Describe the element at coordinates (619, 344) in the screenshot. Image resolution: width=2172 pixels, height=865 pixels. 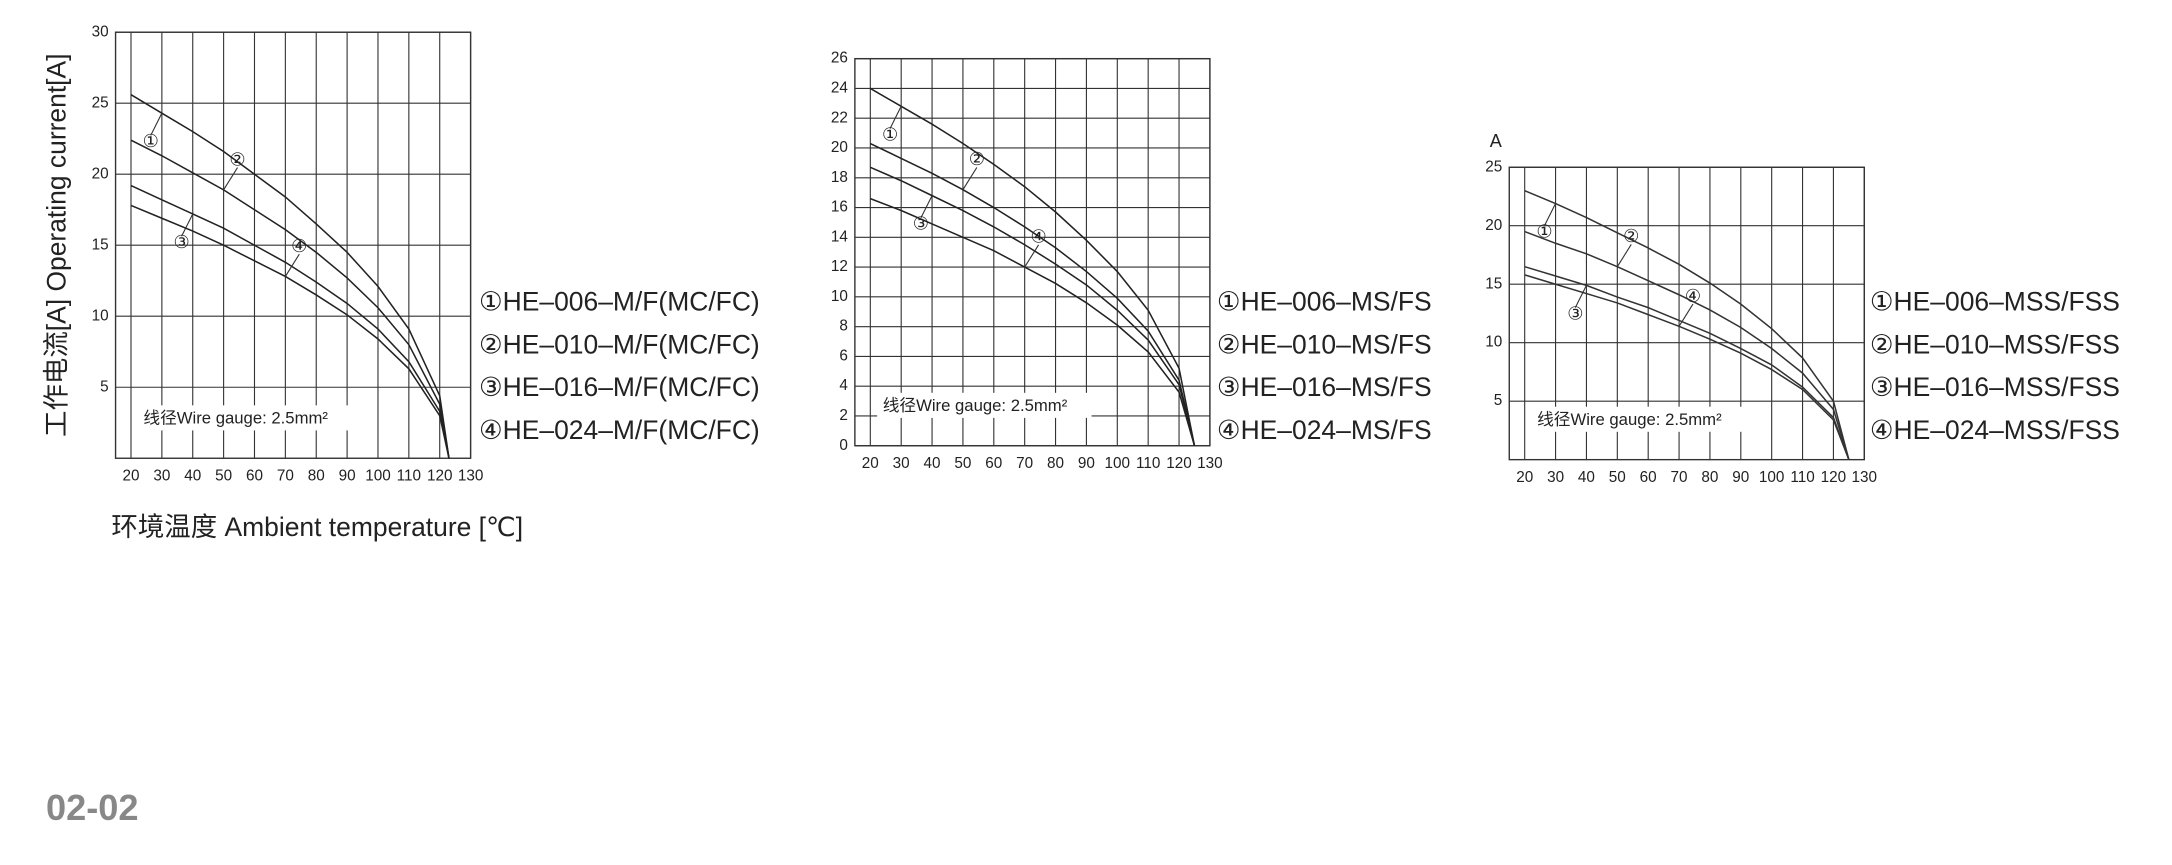
I see `legend-entry: ②HE–010–M/F(MC/FC)` at that location.